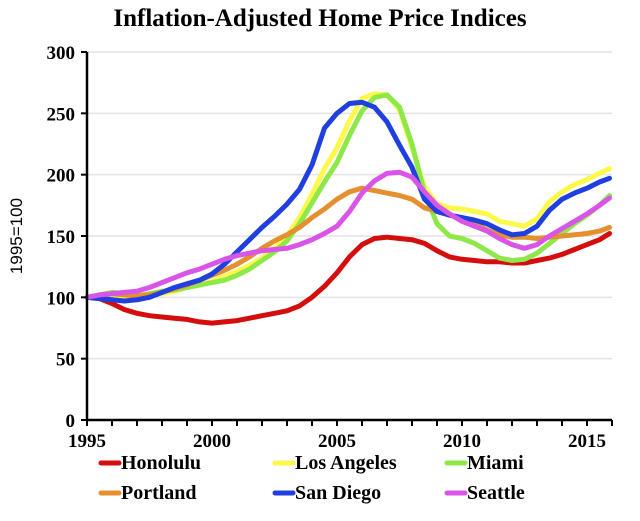 The height and width of the screenshot is (521, 640). I want to click on legend-item-miami: Miami, so click(484, 463).